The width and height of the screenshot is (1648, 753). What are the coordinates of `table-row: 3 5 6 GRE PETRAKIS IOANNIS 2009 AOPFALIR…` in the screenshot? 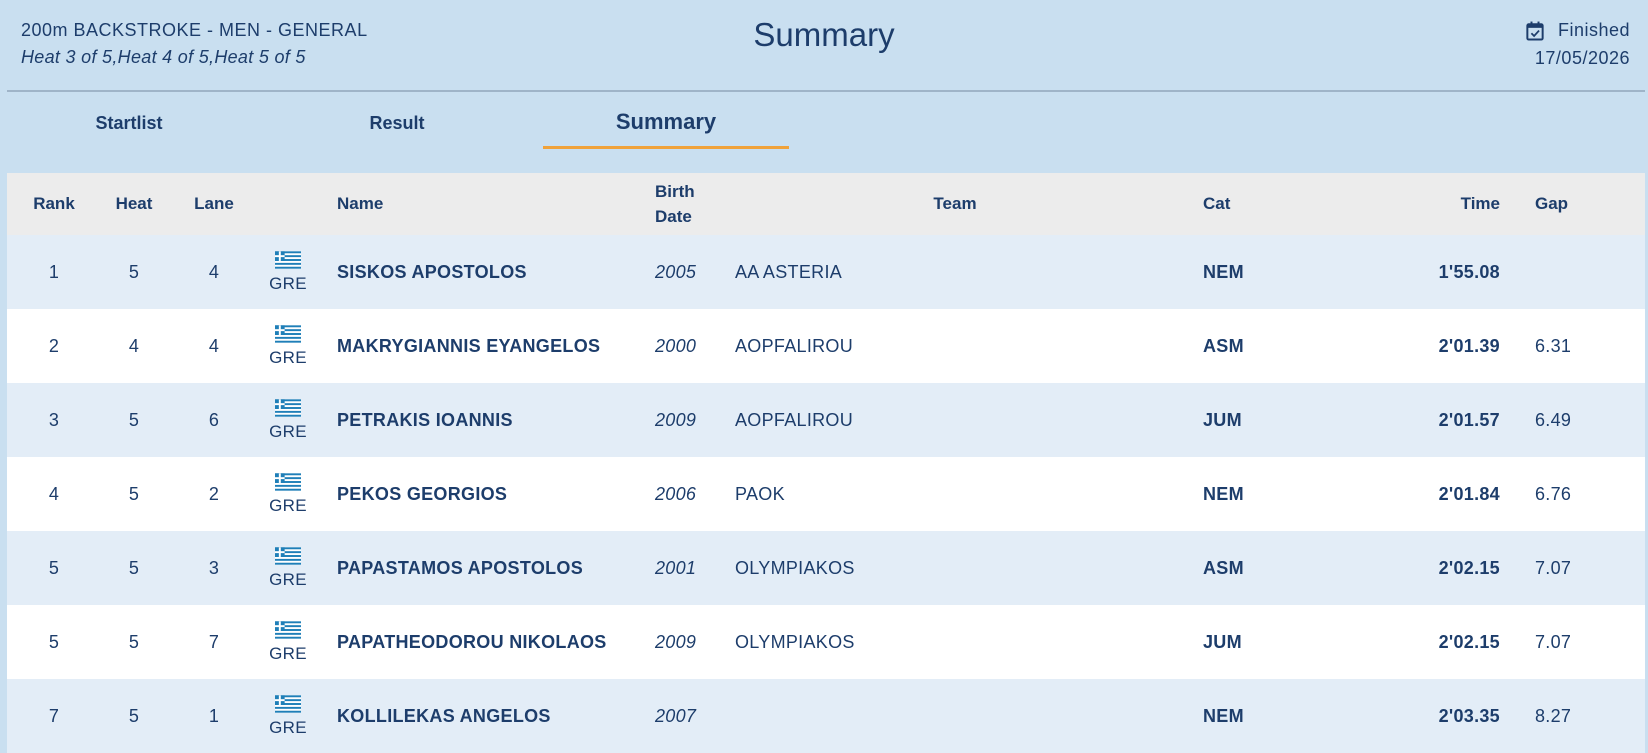 It's located at (826, 420).